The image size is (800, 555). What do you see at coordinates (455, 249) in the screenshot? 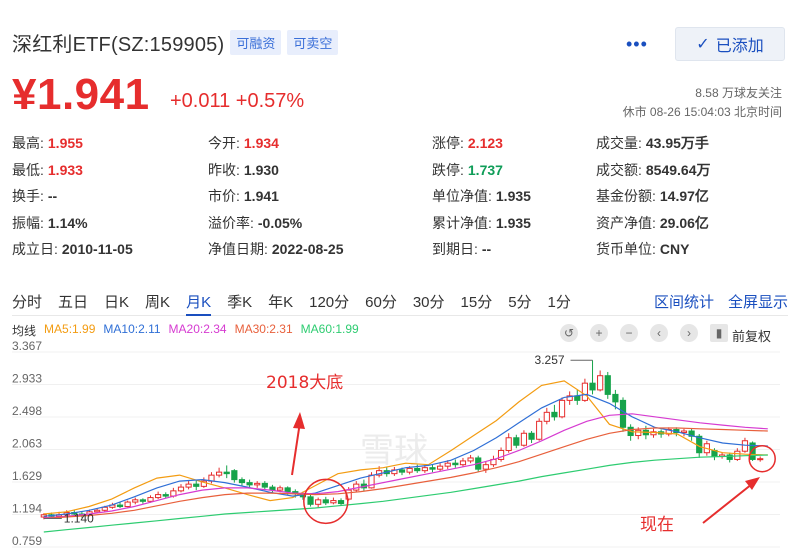
I see `quote-label: 到期日:` at bounding box center [455, 249].